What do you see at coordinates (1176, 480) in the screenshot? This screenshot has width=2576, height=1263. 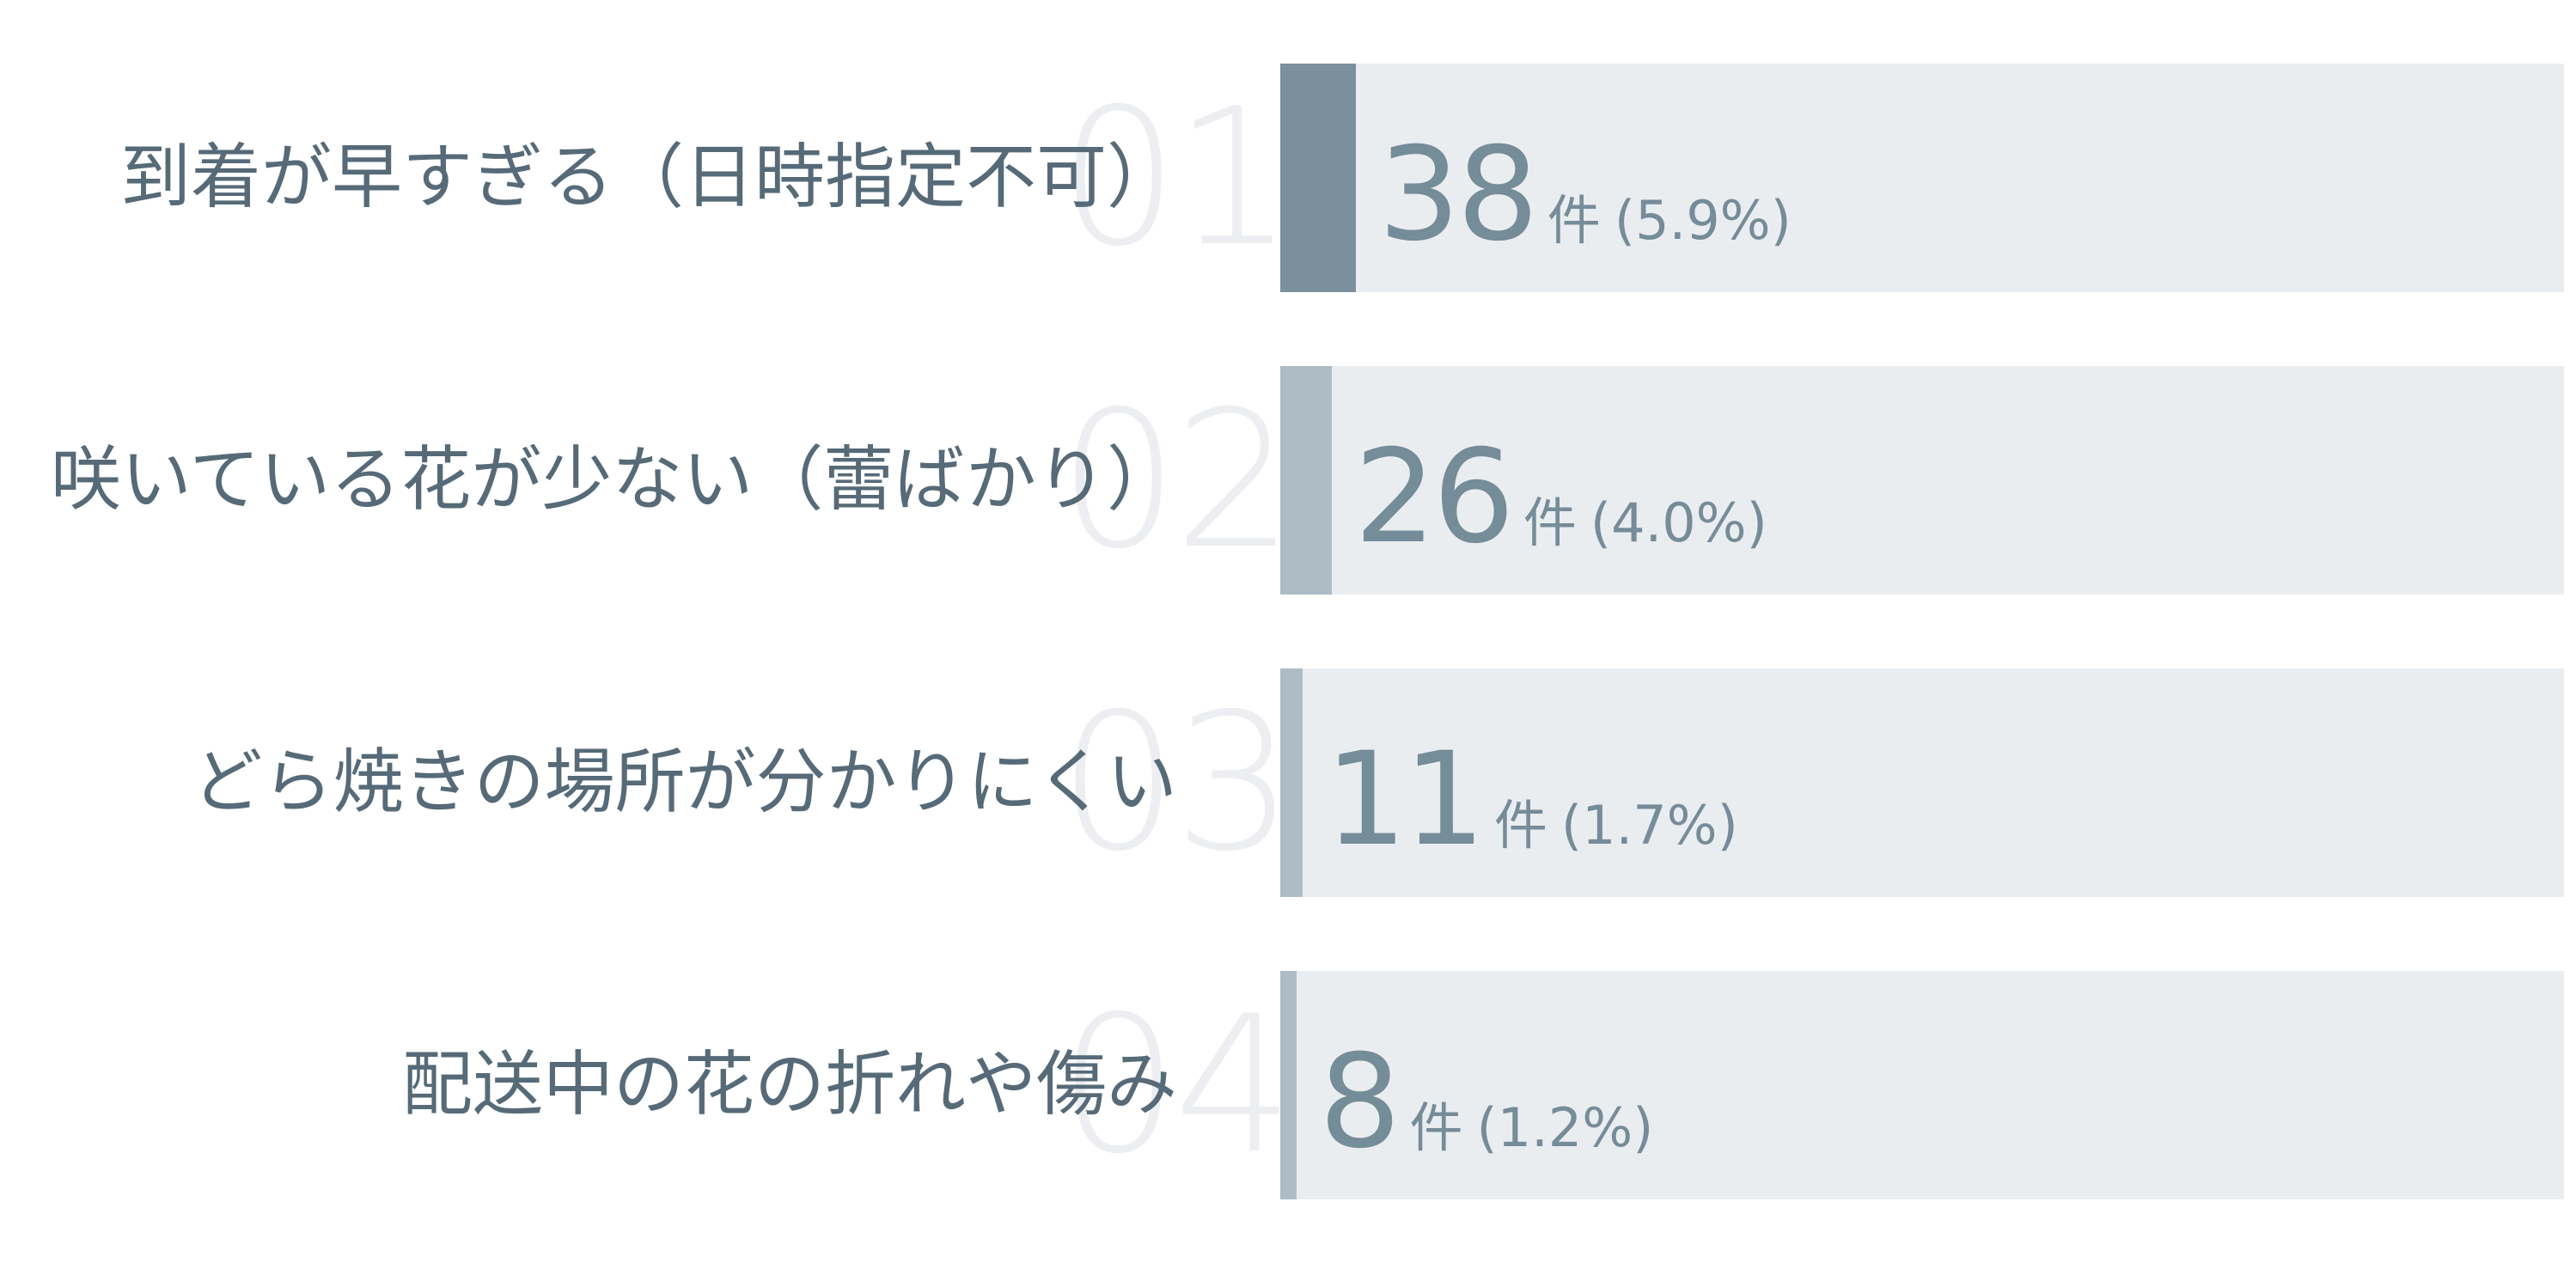 I see `rank-number: 02` at bounding box center [1176, 480].